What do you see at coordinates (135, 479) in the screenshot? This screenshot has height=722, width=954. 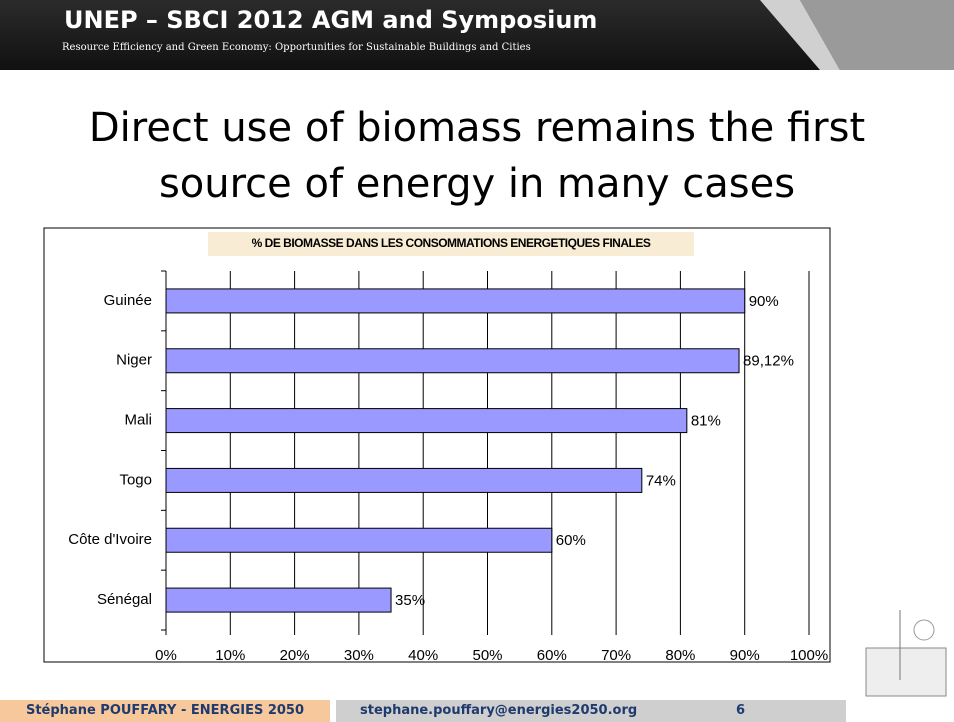 I see `y-tick-label: Togo` at bounding box center [135, 479].